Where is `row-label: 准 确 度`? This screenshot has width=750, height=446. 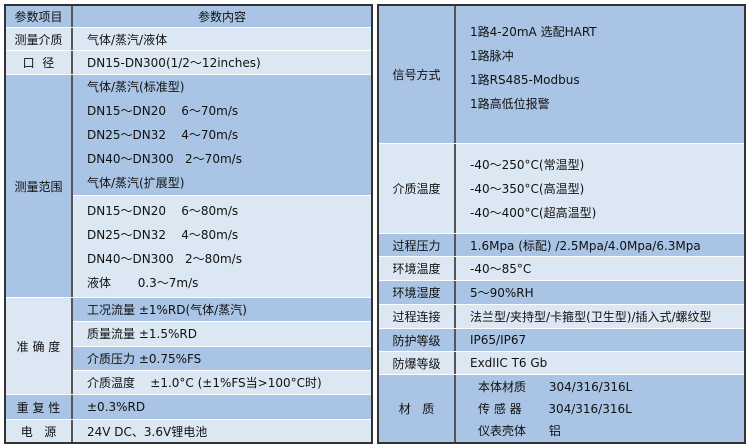 row-label: 准 确 度 is located at coordinates (39, 346).